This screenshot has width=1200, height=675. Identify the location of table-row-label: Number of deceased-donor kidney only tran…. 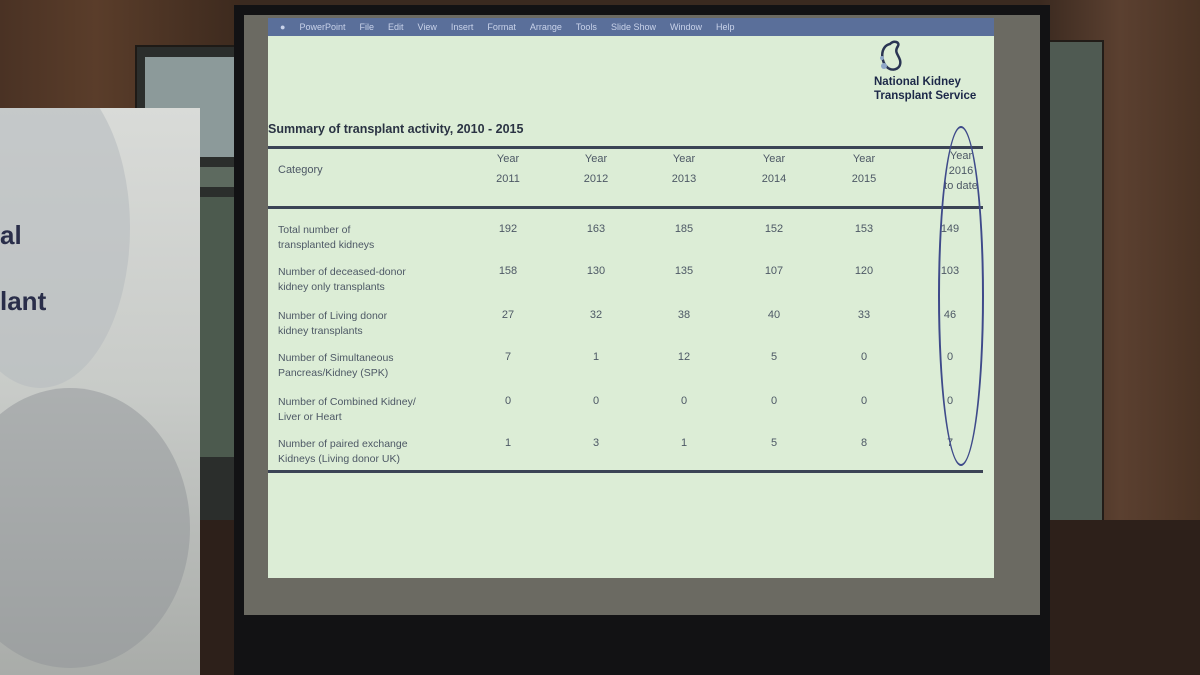
(370, 280).